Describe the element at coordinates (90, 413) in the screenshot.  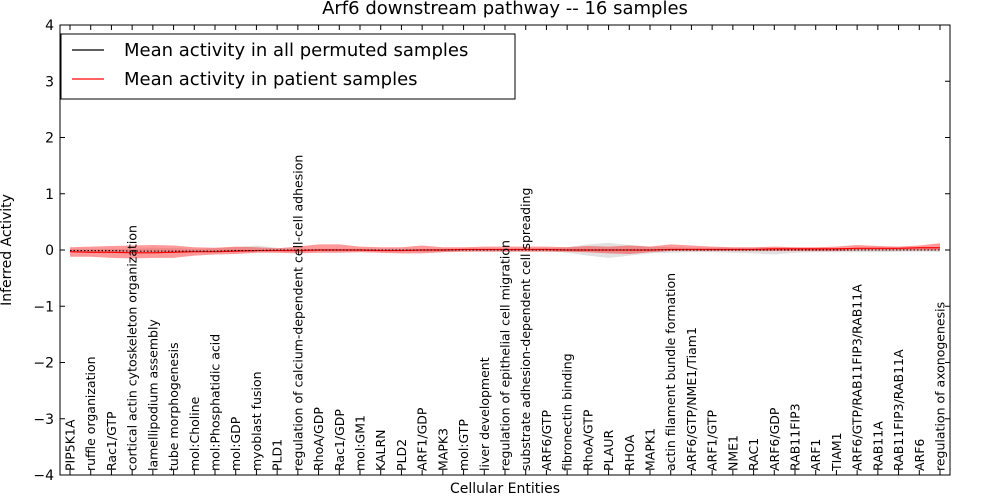
I see `x-tick-label: ruffle organization` at that location.